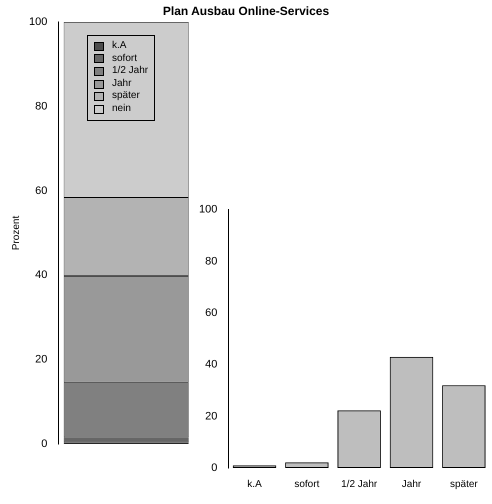 This screenshot has height=504, width=492. What do you see at coordinates (130, 71) in the screenshot?
I see `legend-label: 1/2 Jahr` at bounding box center [130, 71].